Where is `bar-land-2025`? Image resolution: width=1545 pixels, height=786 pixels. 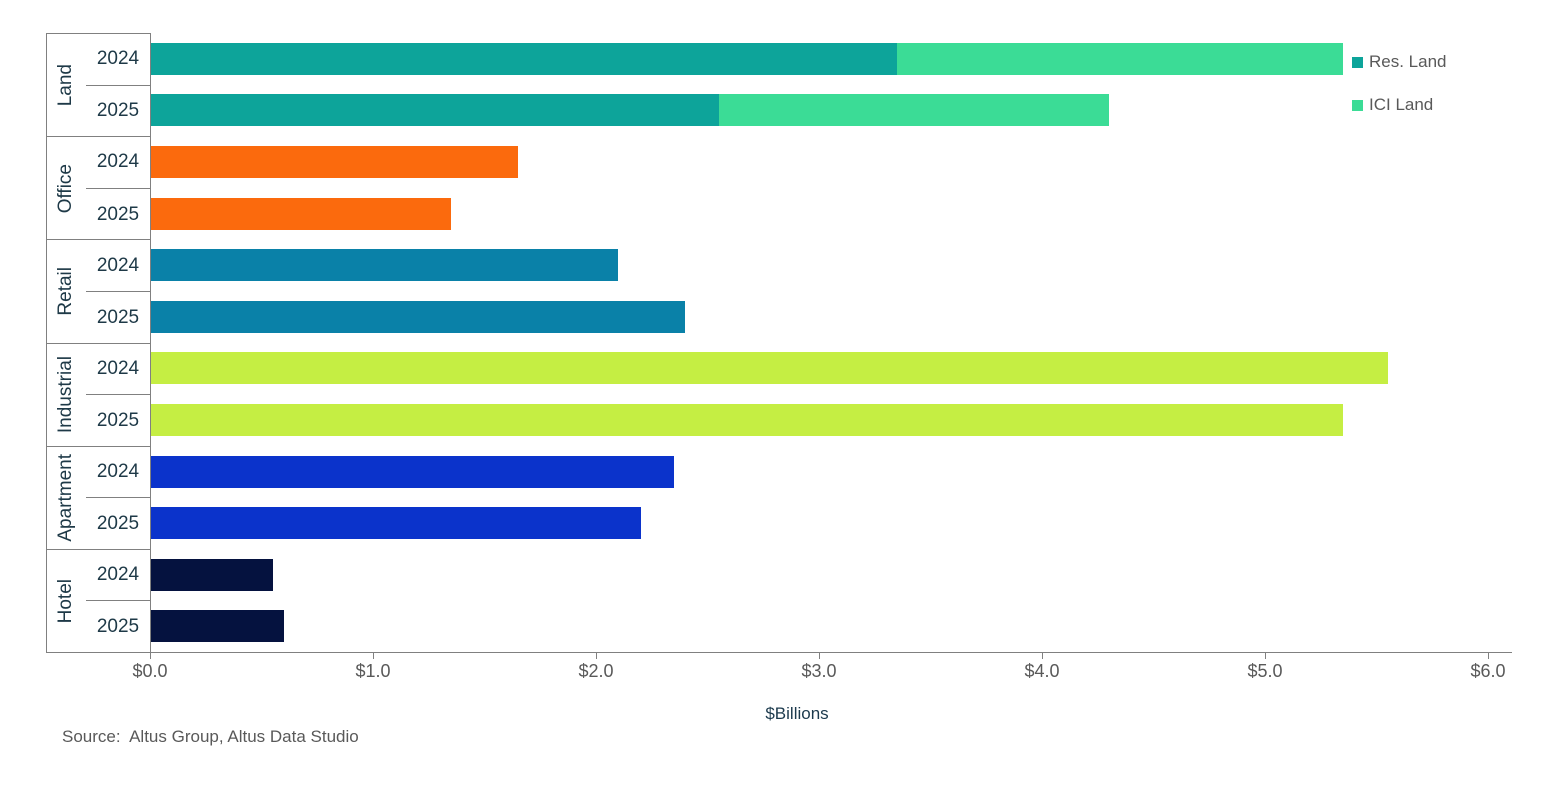 bar-land-2025 is located at coordinates (629, 110).